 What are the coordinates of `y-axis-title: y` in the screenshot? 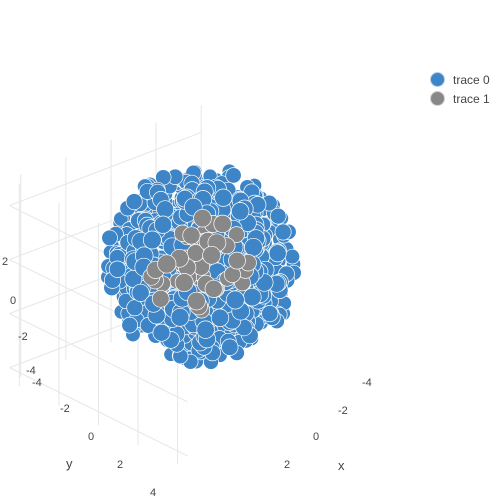 It's located at (69, 463).